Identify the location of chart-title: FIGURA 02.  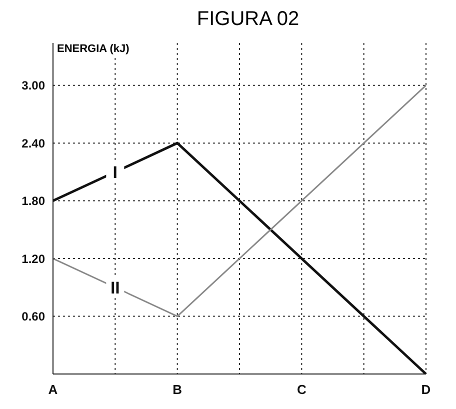
(248, 19).